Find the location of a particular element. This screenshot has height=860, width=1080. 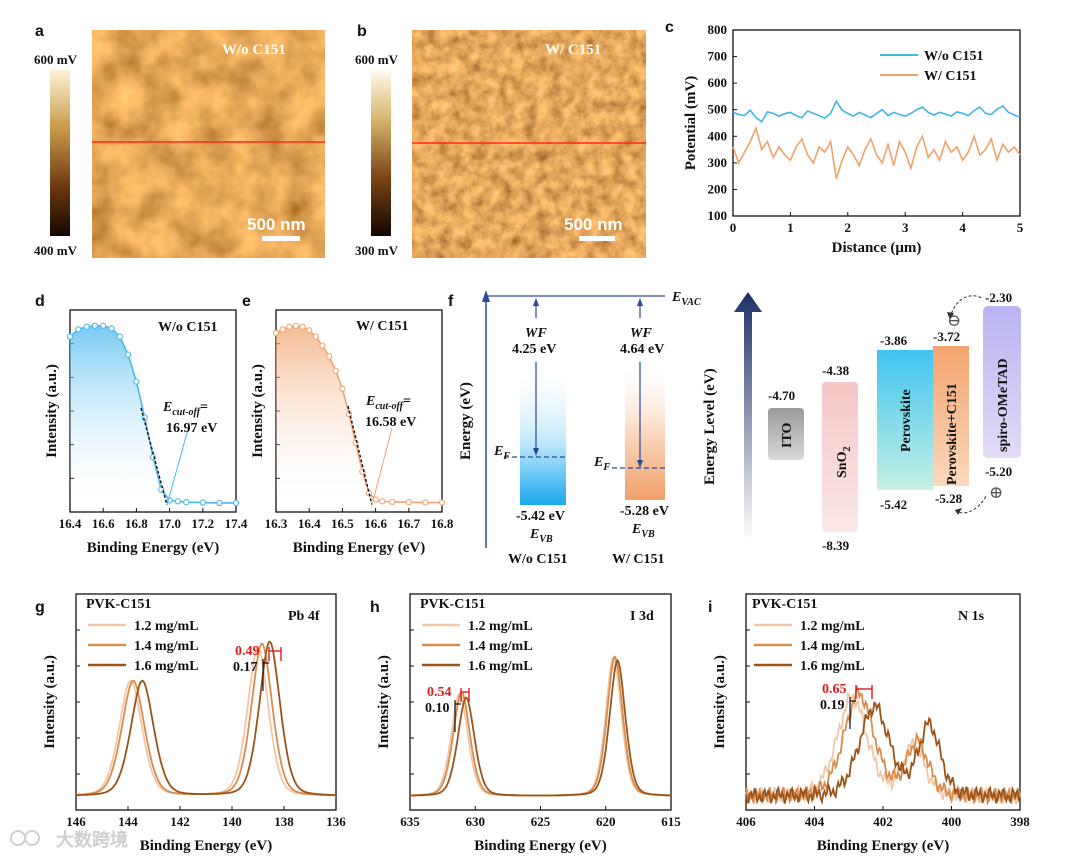

shift-value-black-h: 0.10 is located at coordinates (437, 708).